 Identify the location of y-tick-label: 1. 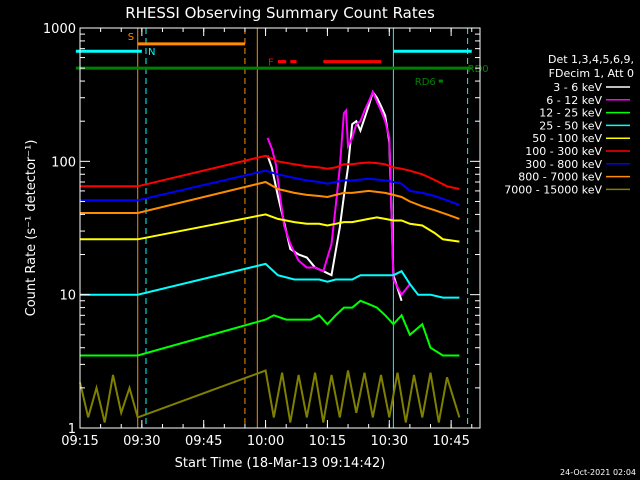
(72, 429).